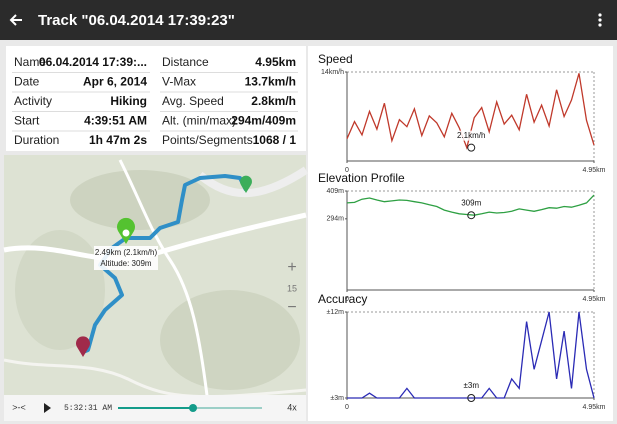 The width and height of the screenshot is (617, 424). I want to click on slider-thumb, so click(193, 408).